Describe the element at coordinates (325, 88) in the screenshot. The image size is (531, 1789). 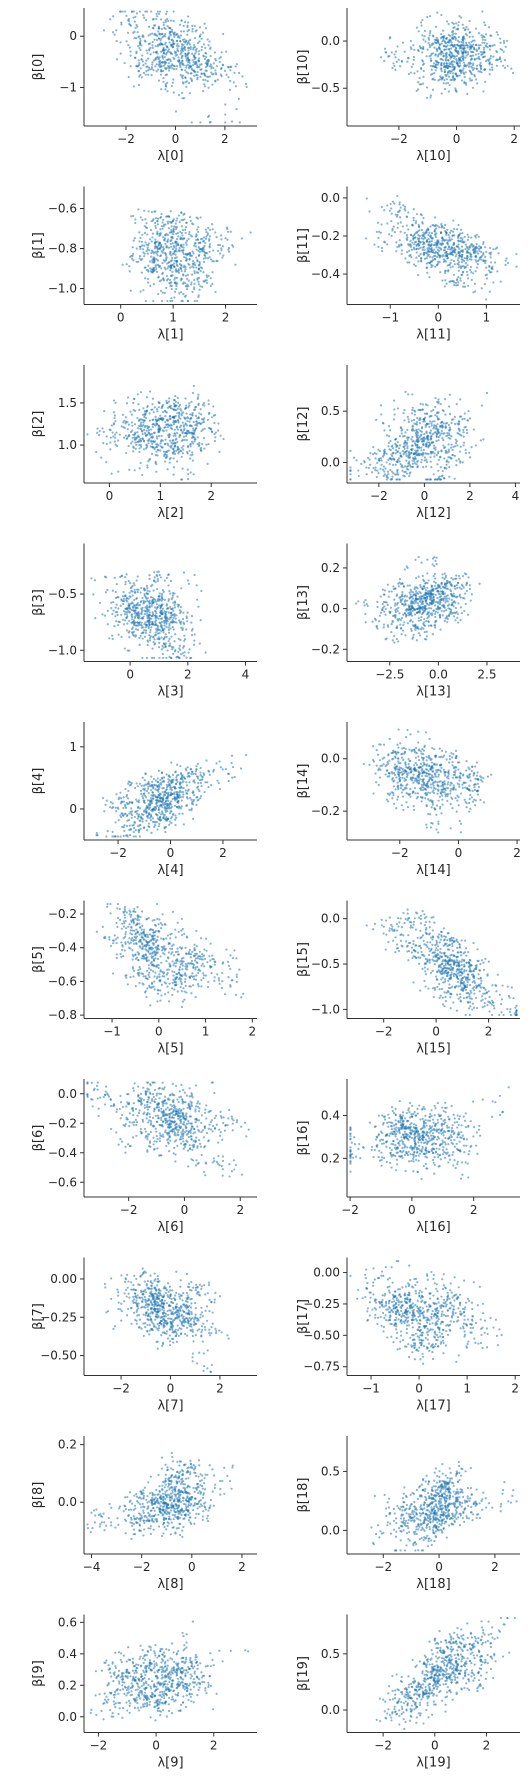
I see `y-tick-label: −0.5` at that location.